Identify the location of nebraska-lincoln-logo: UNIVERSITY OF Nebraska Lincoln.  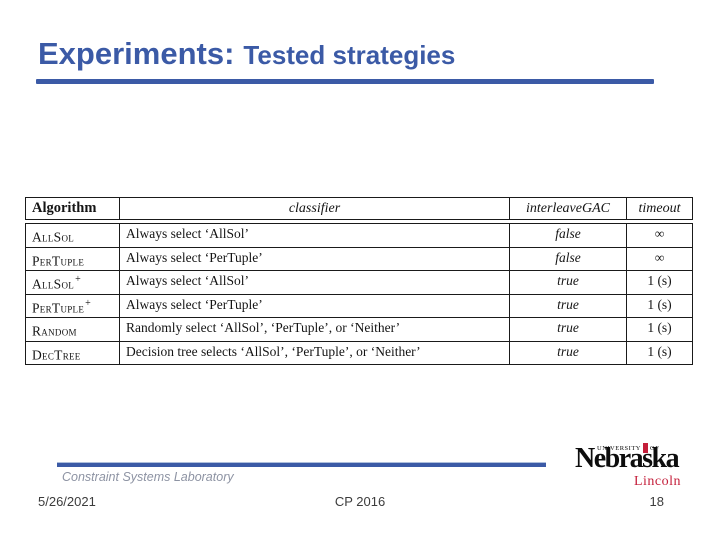
(628, 467).